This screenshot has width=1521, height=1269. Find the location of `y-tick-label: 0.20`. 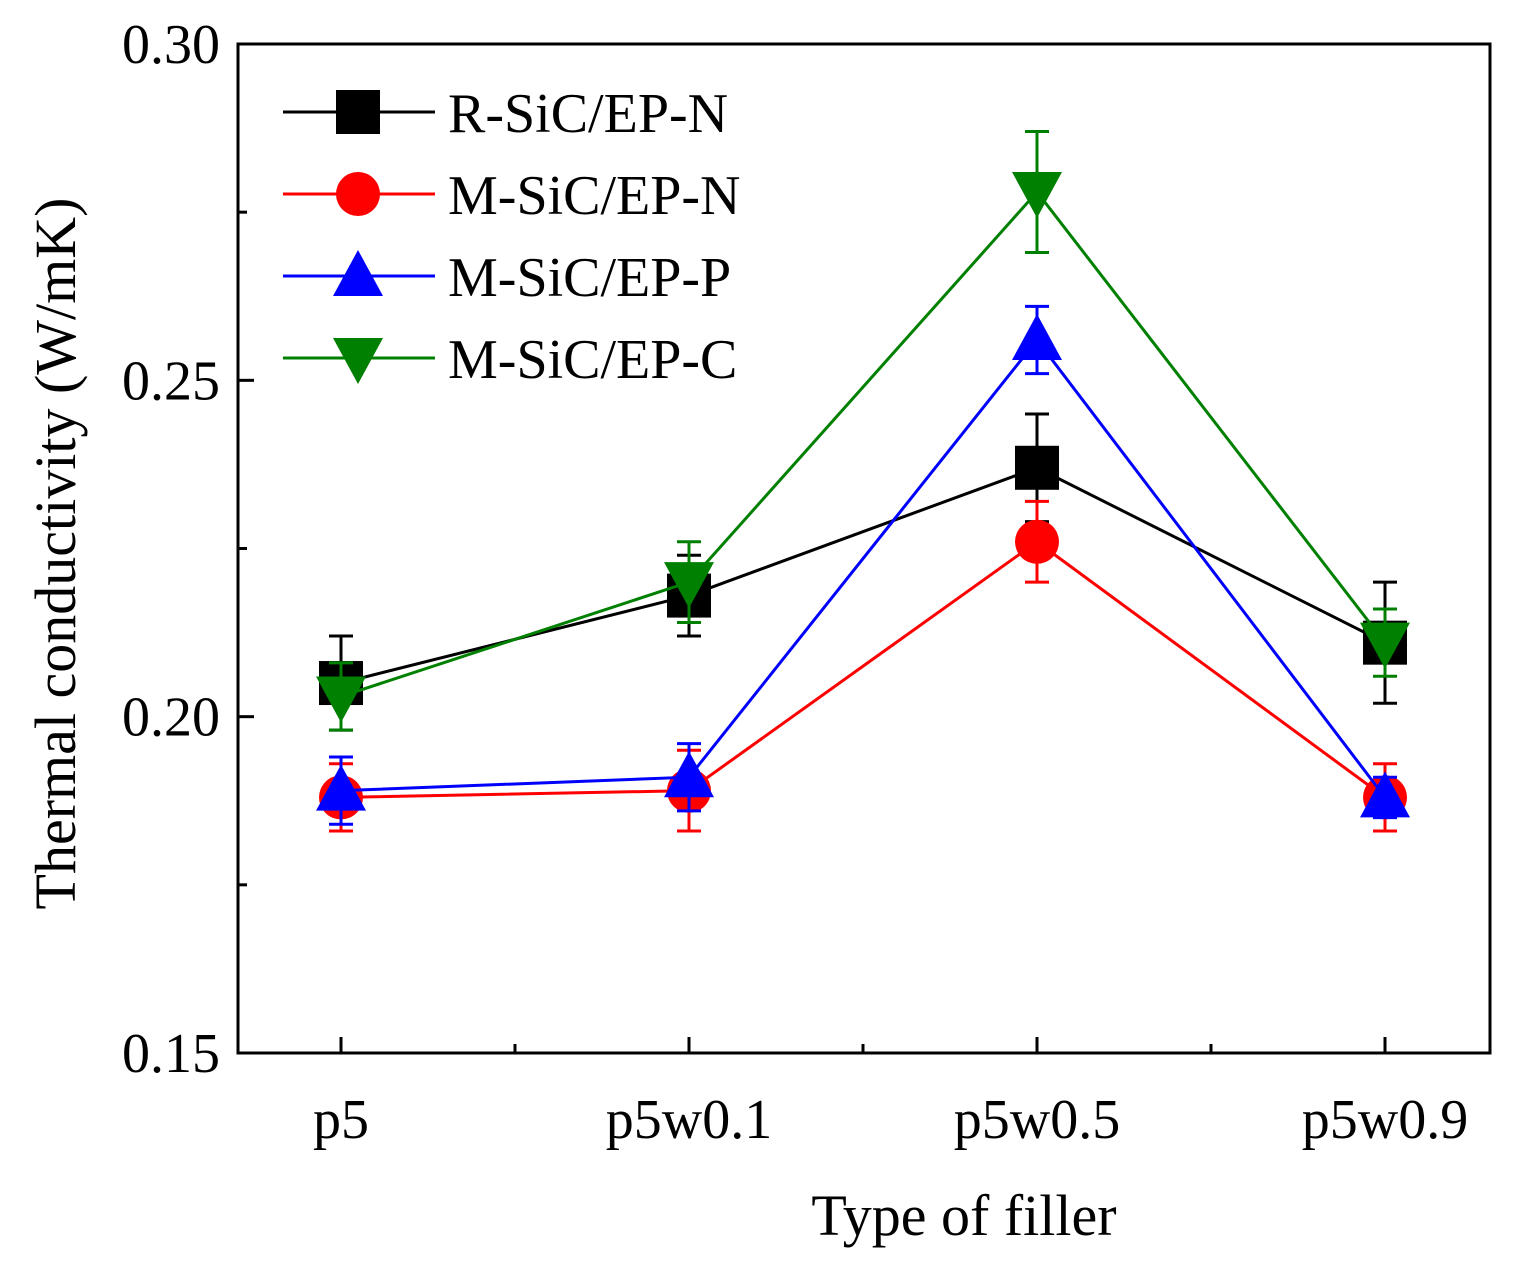

y-tick-label: 0.20 is located at coordinates (171, 718).